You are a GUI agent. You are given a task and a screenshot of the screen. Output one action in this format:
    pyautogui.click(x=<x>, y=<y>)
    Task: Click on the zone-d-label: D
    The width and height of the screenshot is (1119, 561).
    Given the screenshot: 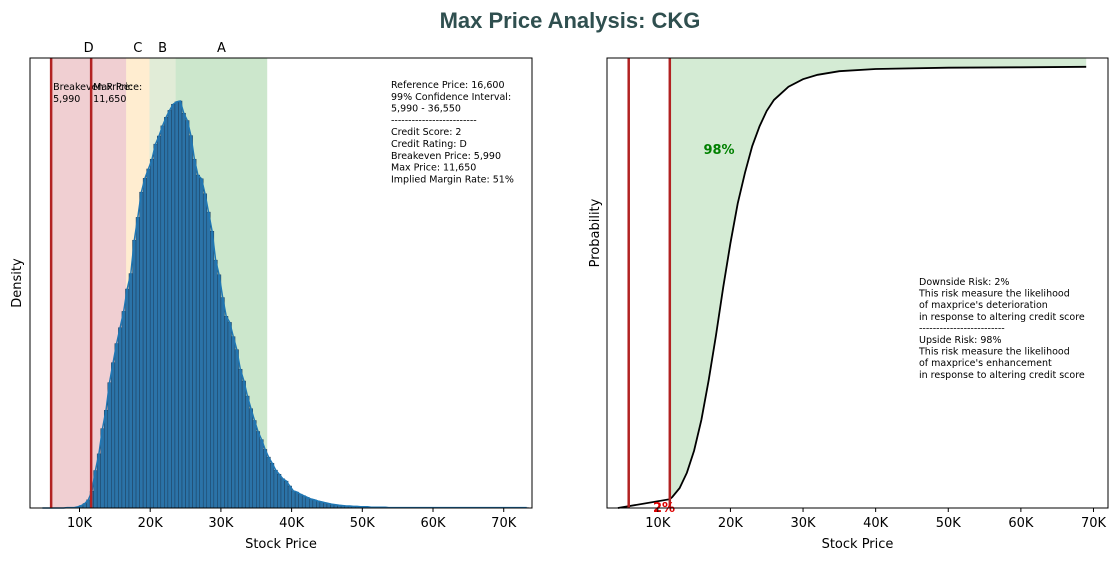 What is the action you would take?
    pyautogui.click(x=89, y=48)
    